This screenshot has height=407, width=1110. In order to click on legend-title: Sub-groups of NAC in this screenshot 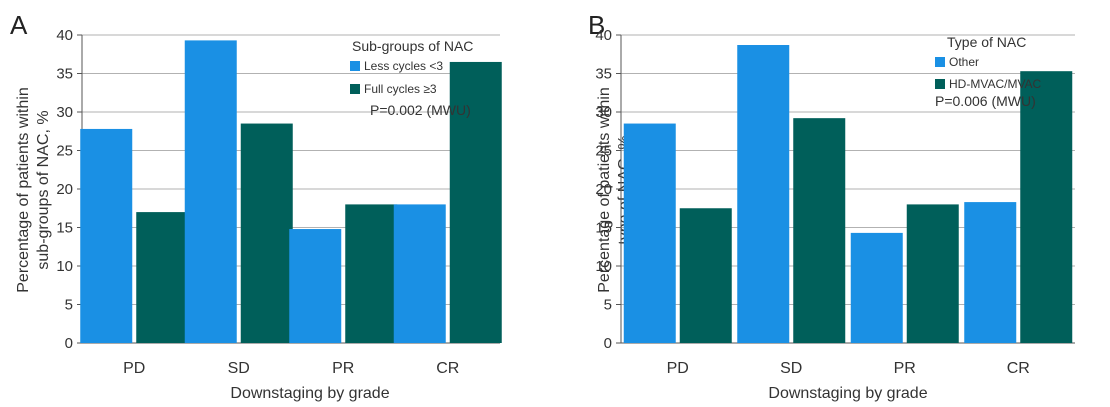, I will do `click(413, 46)`.